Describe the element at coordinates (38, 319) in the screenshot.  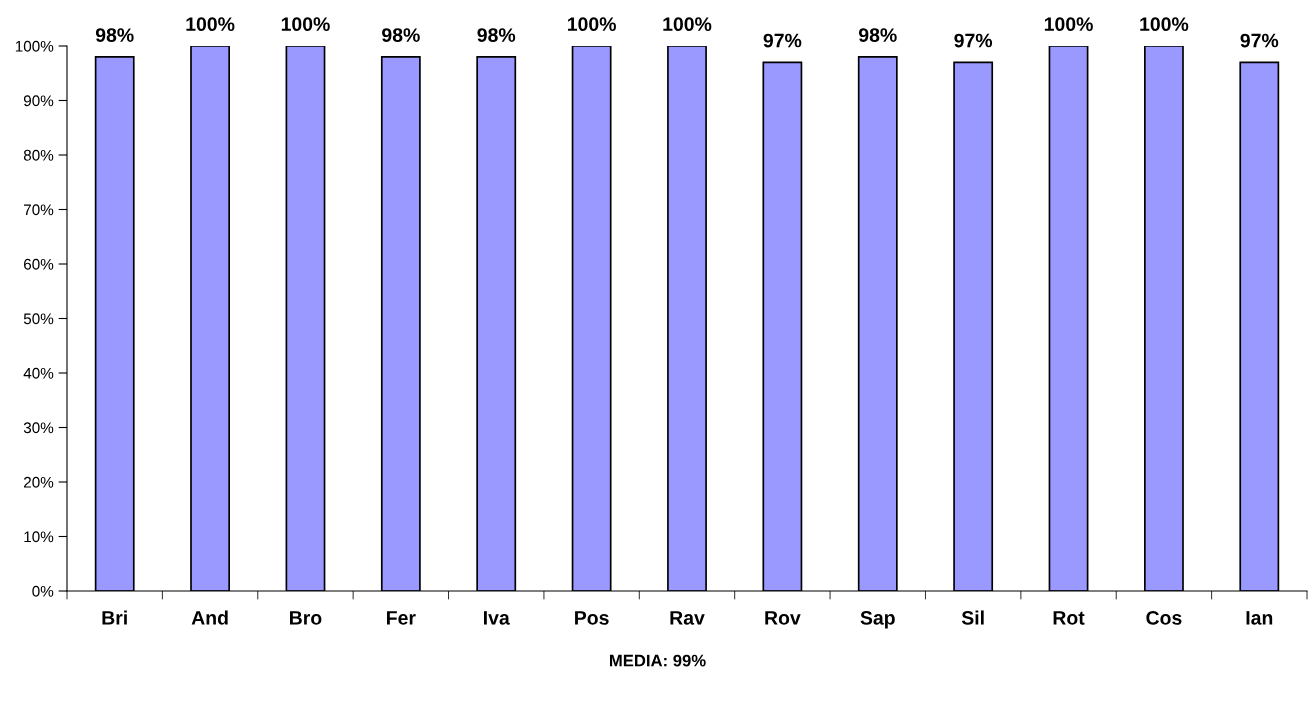
I see `y-tick-label: 50%` at that location.